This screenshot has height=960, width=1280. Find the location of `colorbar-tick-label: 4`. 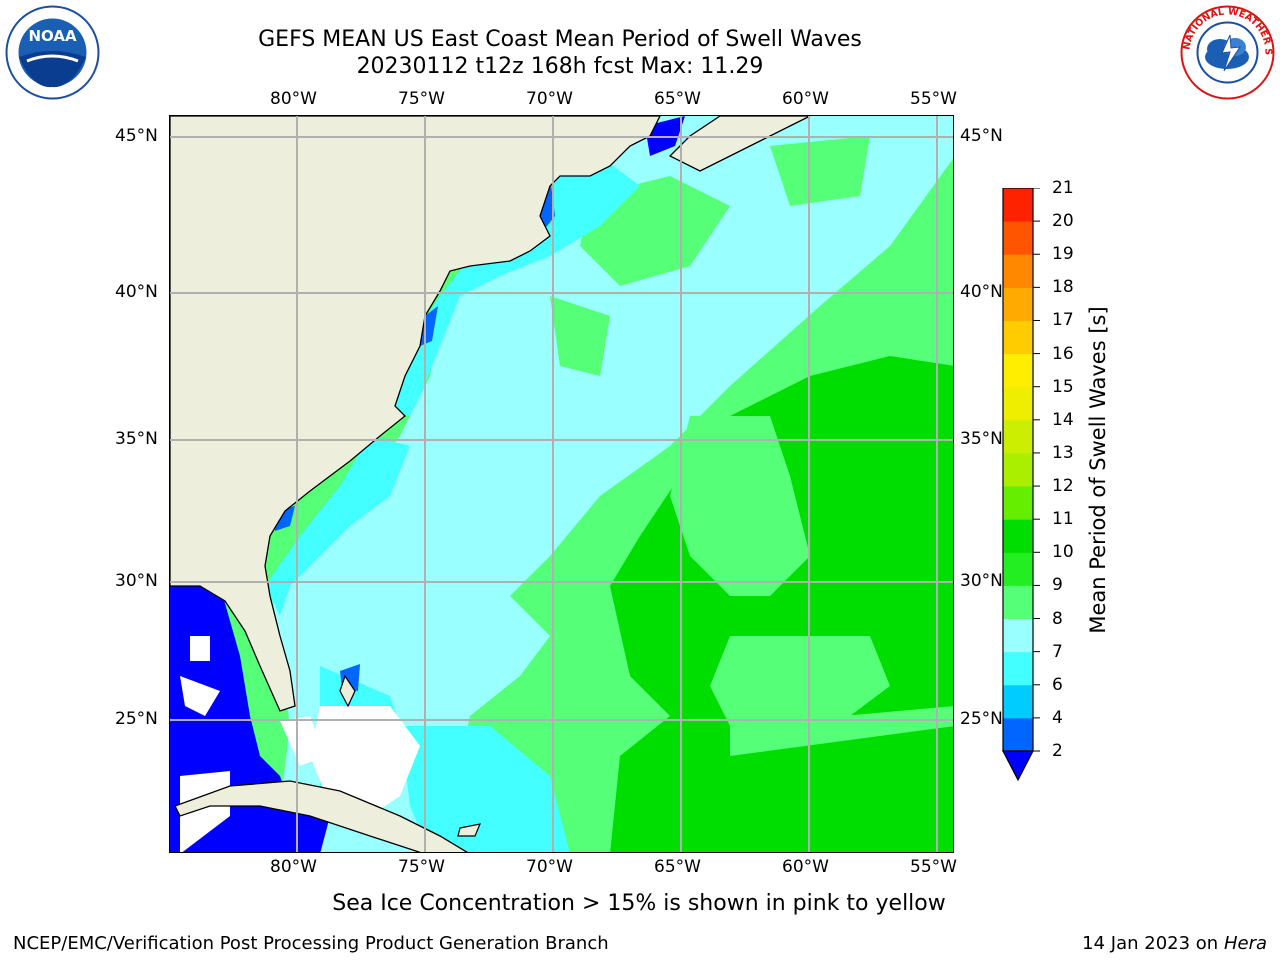

colorbar-tick-label: 4 is located at coordinates (1057, 717).